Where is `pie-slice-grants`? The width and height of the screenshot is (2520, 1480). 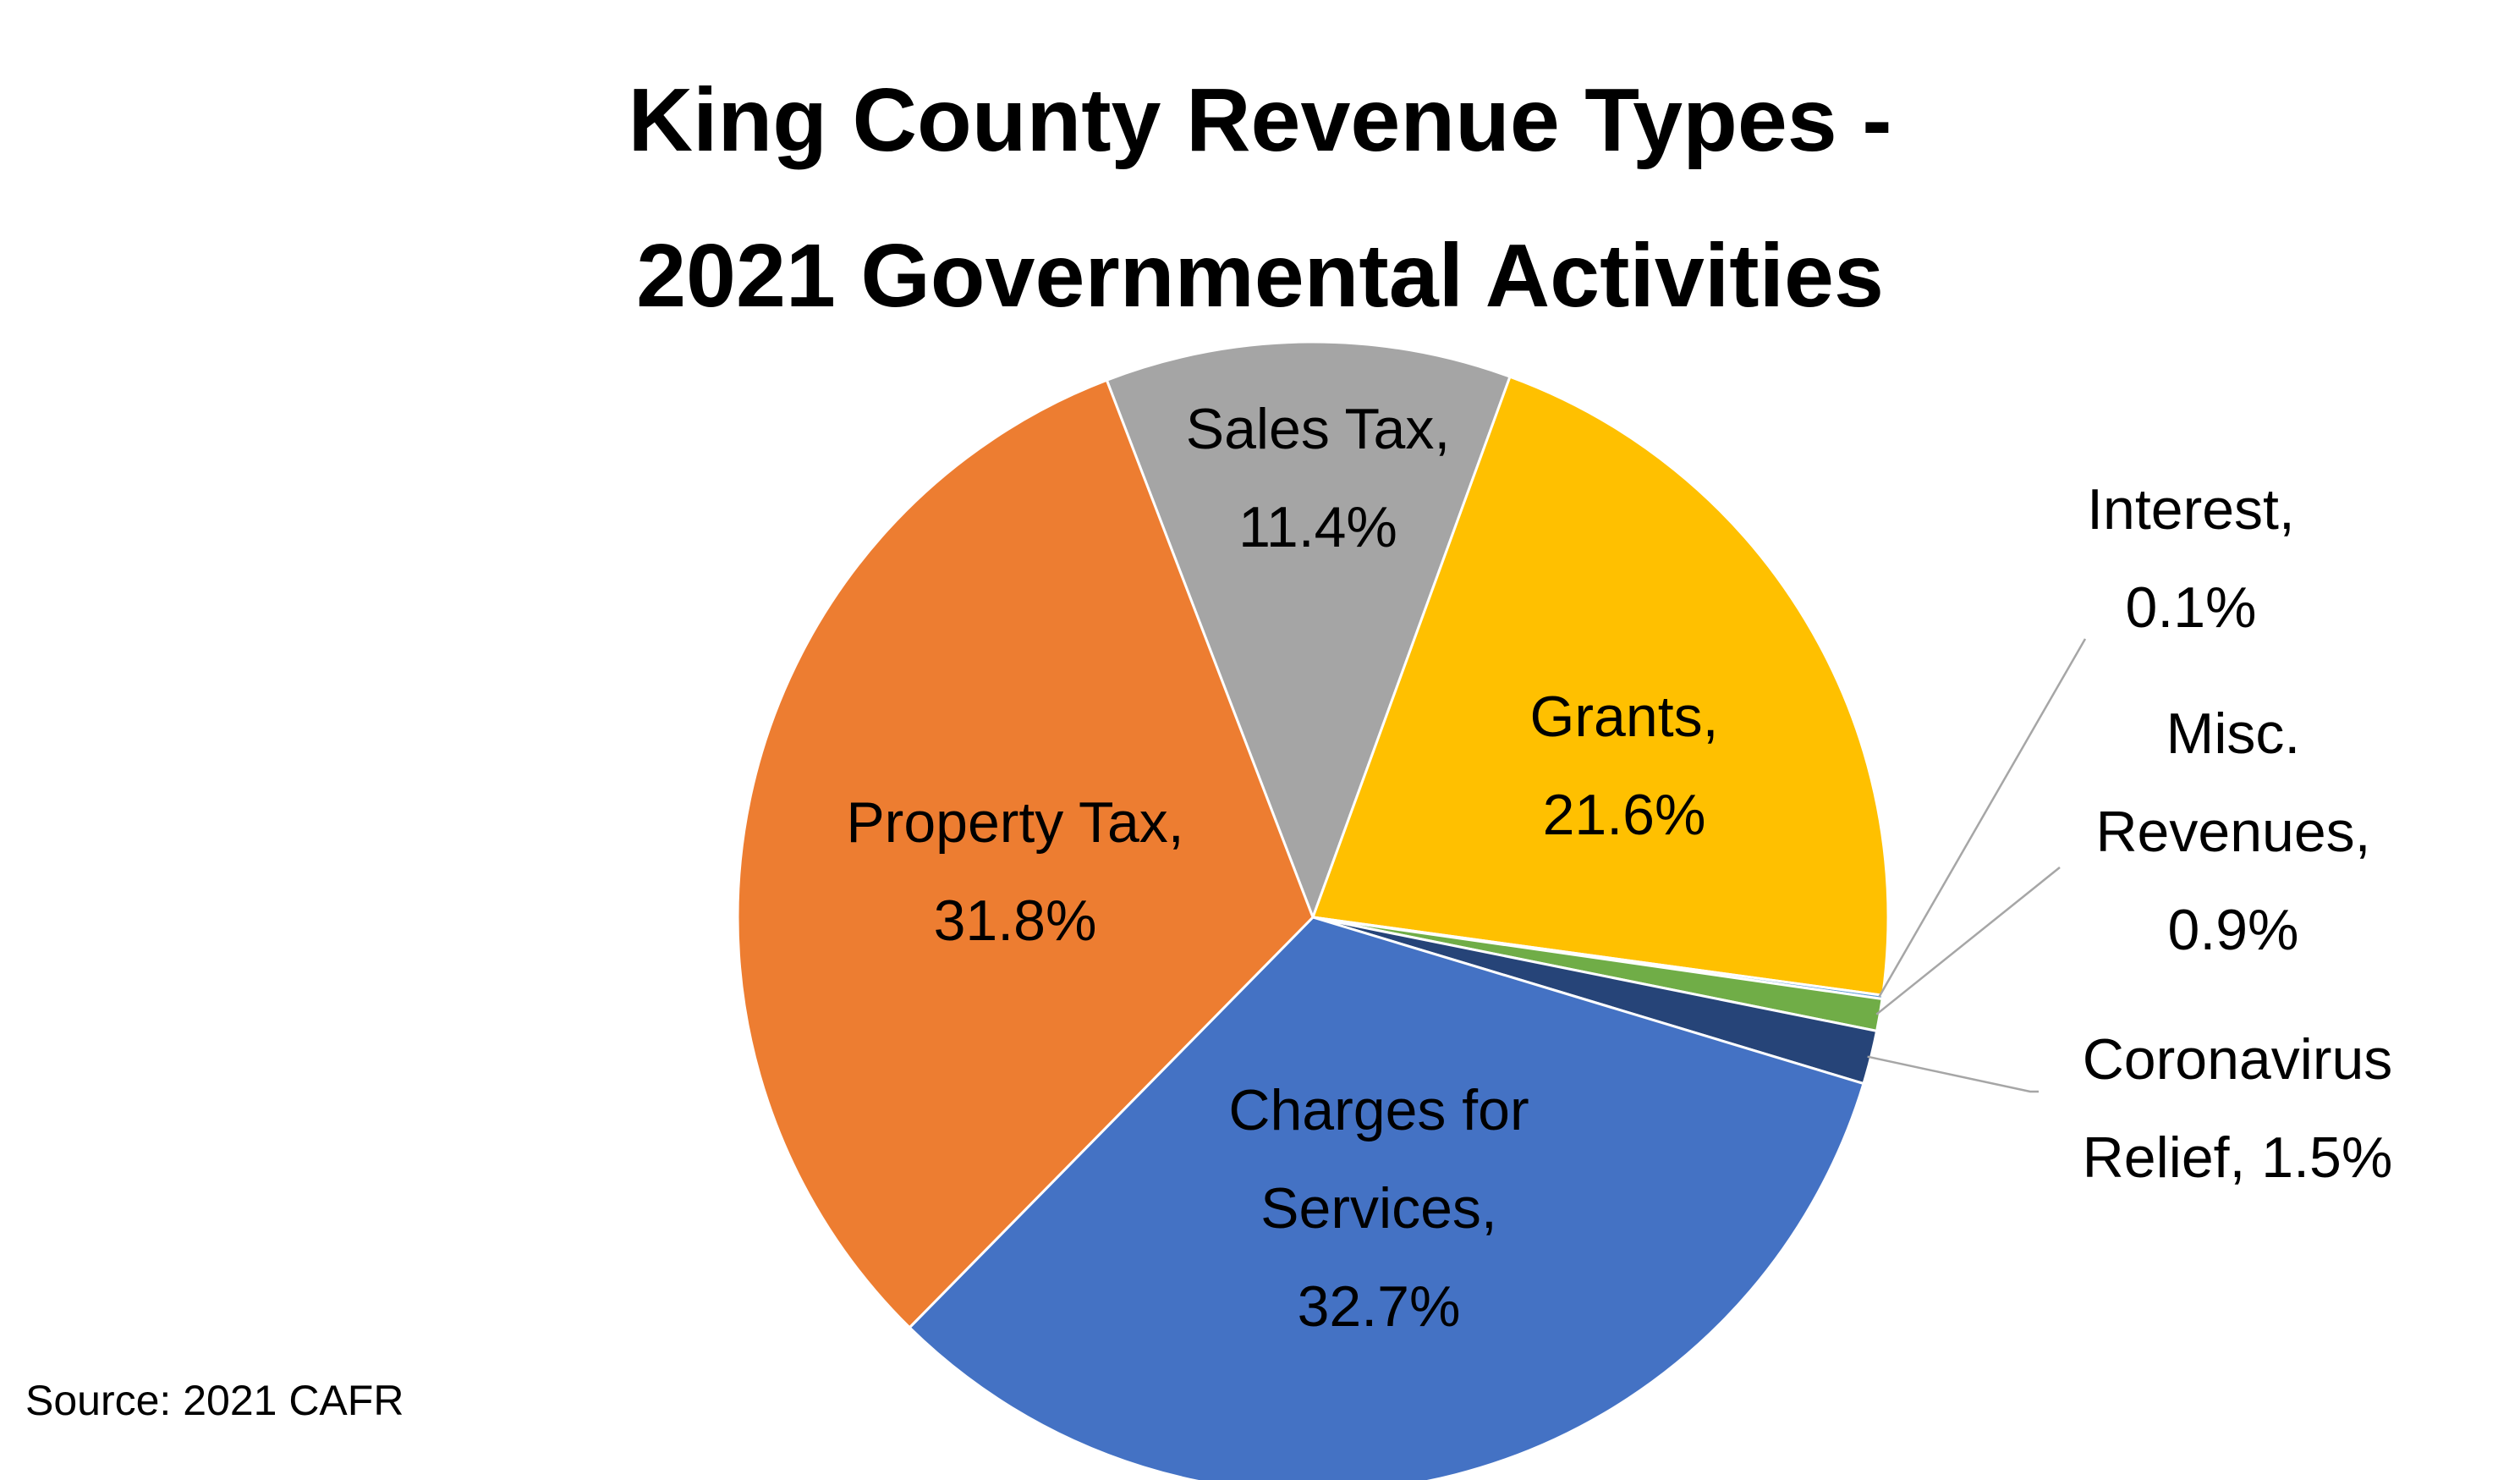 pie-slice-grants is located at coordinates (1600, 686).